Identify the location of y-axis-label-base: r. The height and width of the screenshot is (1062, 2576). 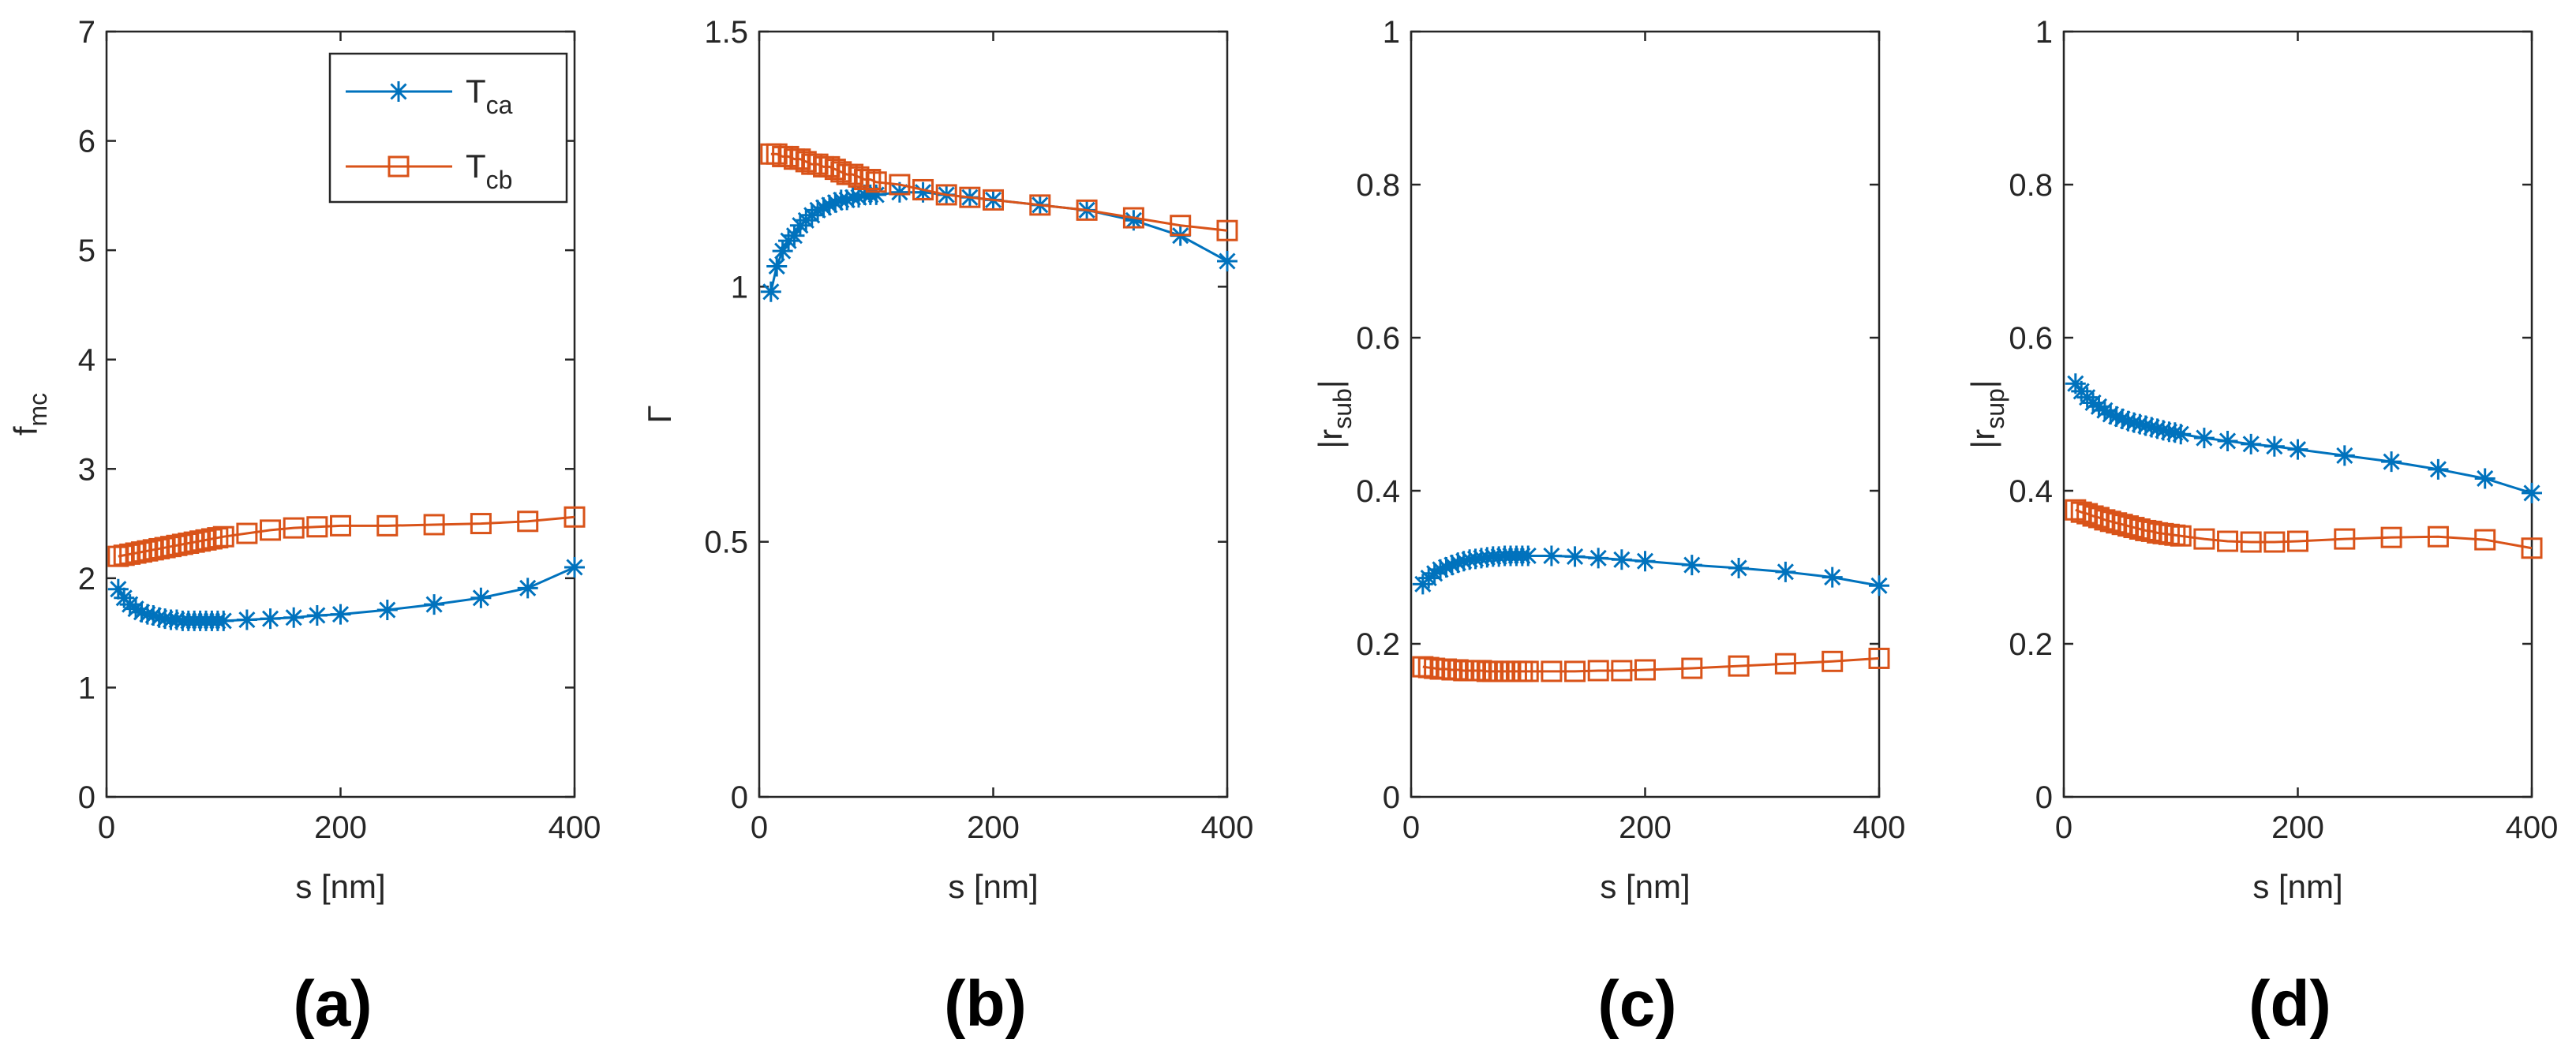
(1330, 434).